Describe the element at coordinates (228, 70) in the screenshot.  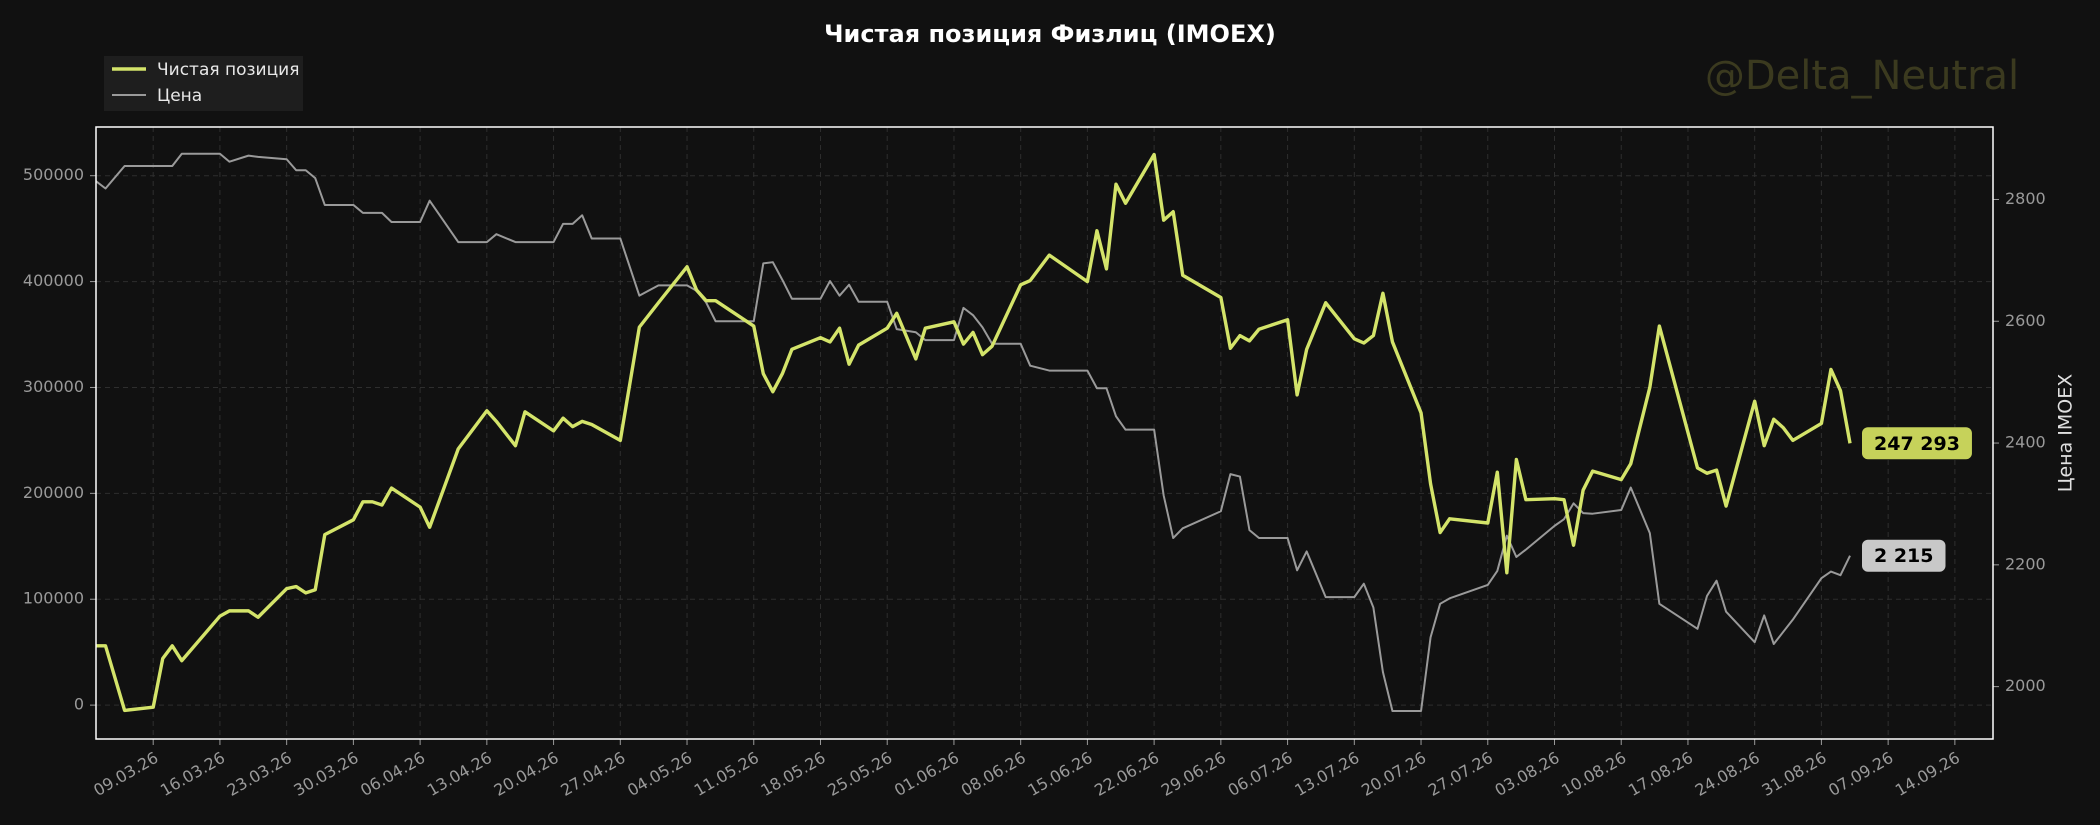
I see `legend-label: Чистая позиция` at that location.